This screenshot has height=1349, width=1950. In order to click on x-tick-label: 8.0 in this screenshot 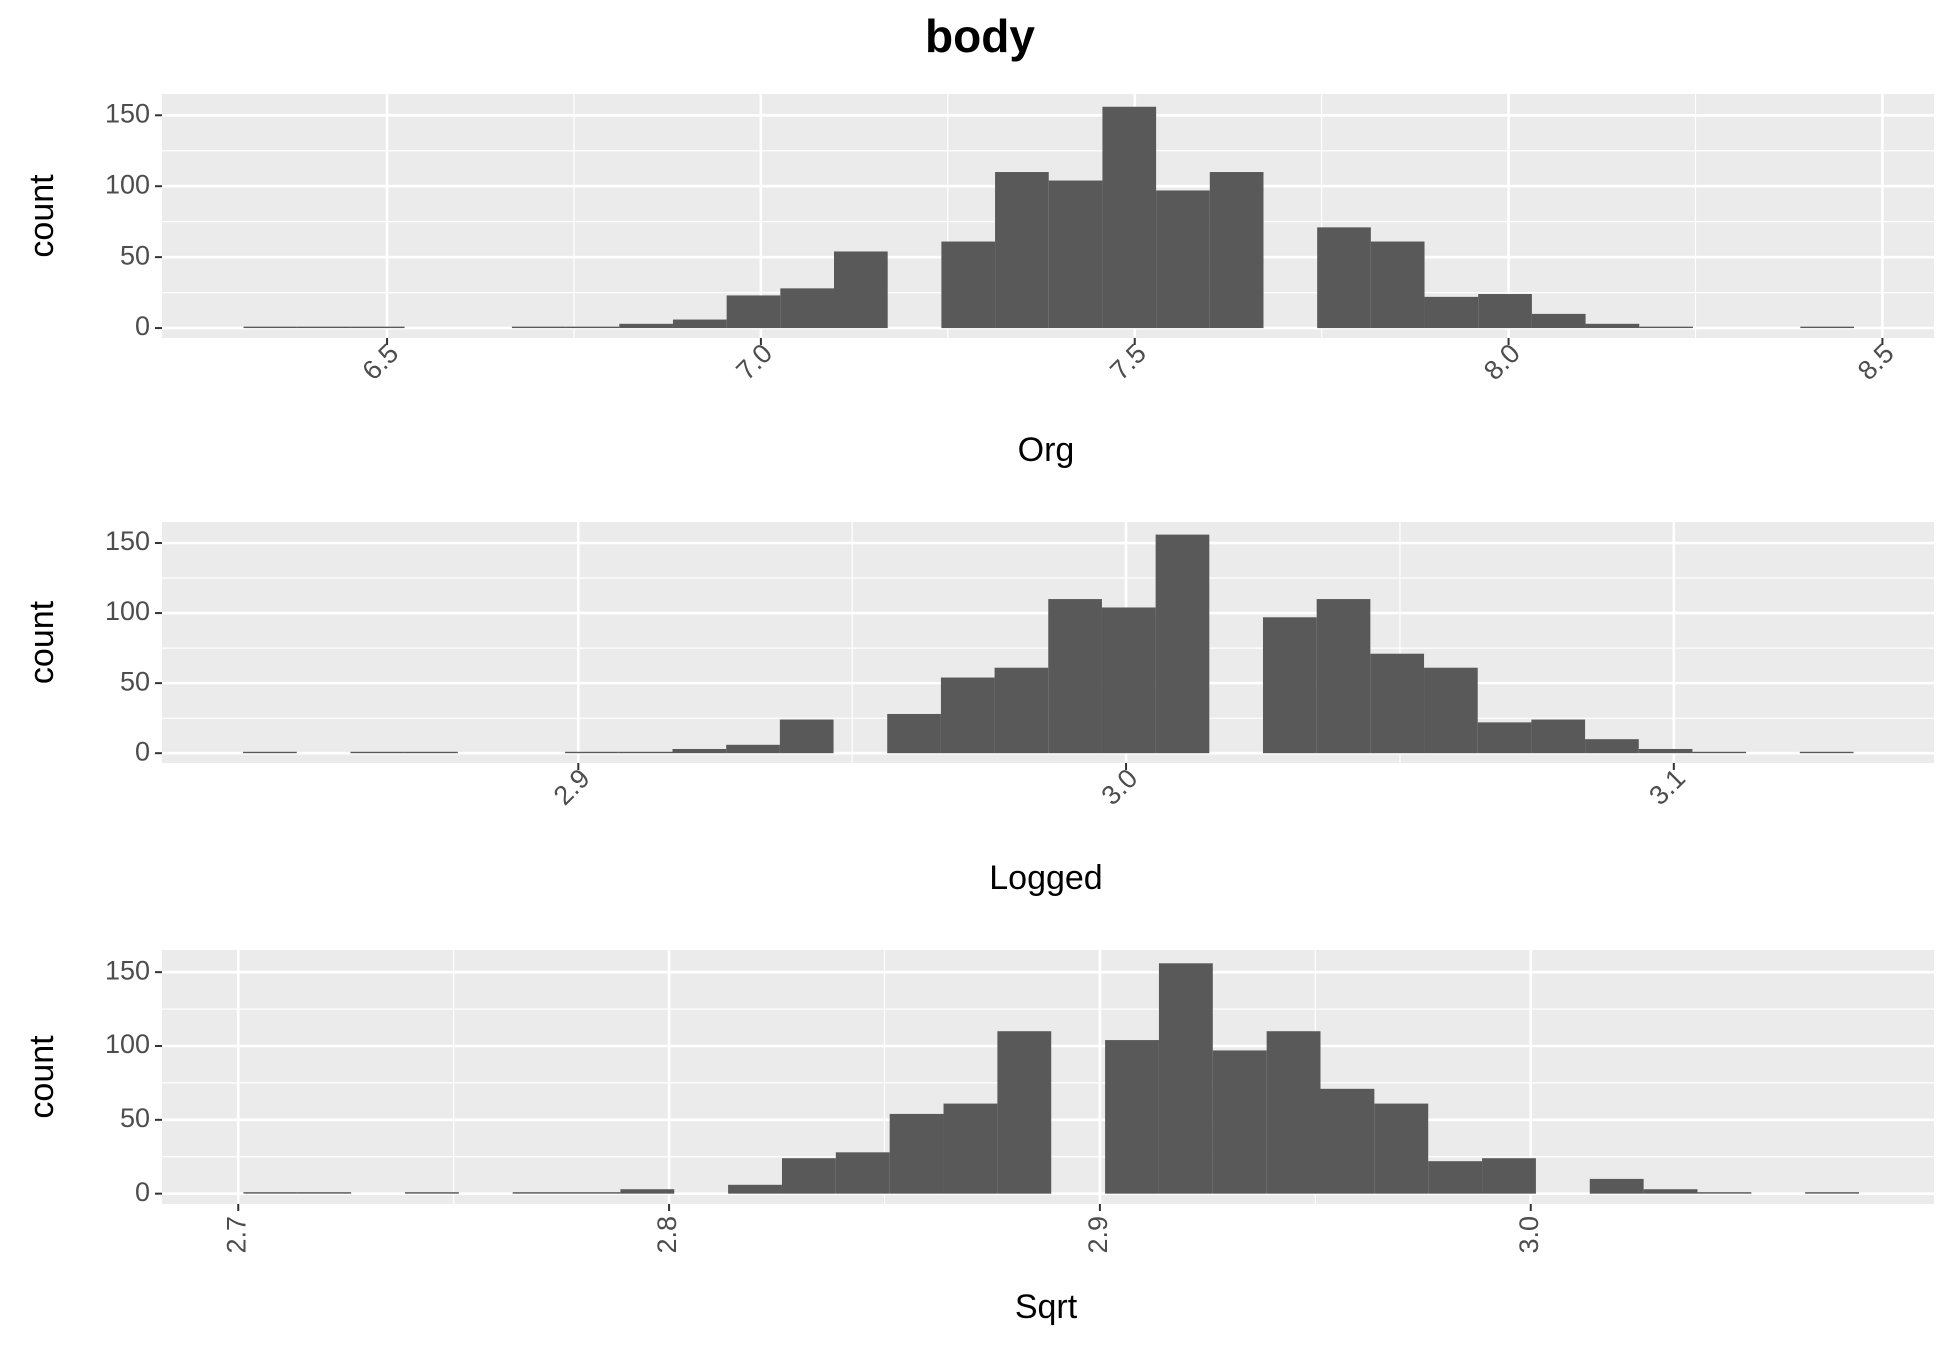, I will do `click(1502, 362)`.